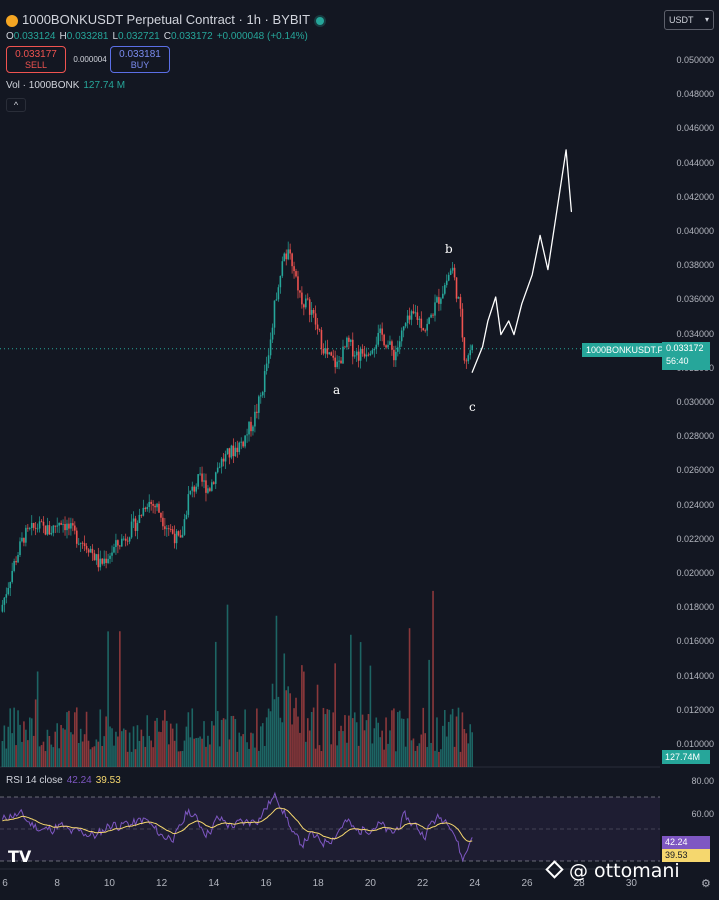 This screenshot has height=900, width=719. What do you see at coordinates (695, 709) in the screenshot?
I see `price-axis-label: 0.012000` at bounding box center [695, 709].